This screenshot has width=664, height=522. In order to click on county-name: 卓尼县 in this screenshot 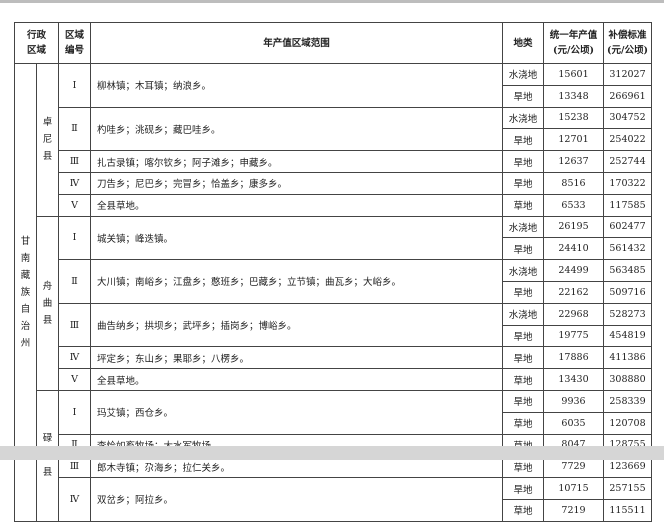, I will do `click(47, 140)`.